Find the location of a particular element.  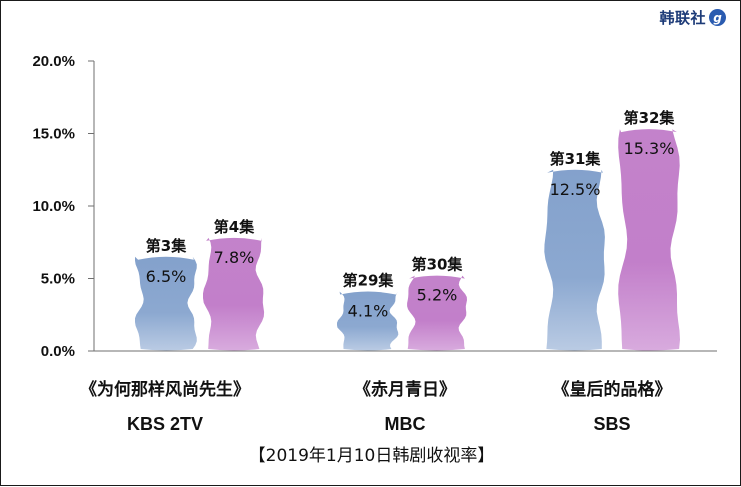

episode-label: 第30集 is located at coordinates (438, 265).